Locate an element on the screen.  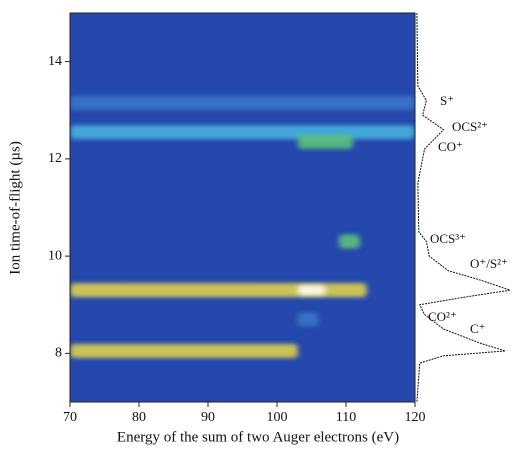
x-tick-label: 90 is located at coordinates (208, 417).